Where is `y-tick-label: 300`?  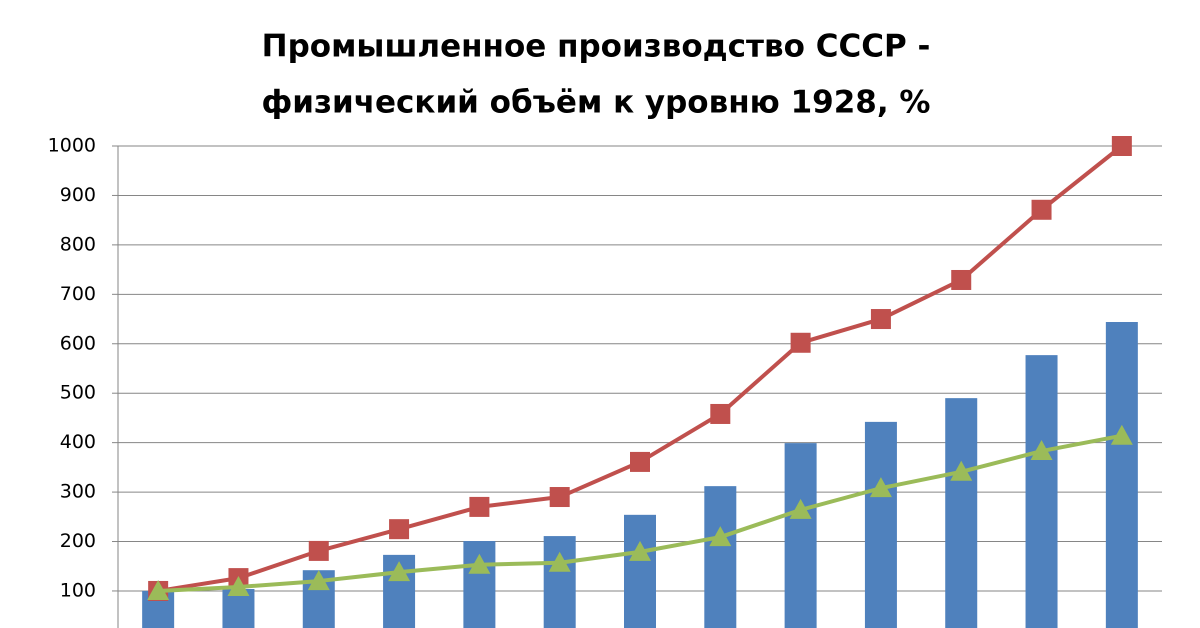
y-tick-label: 300 is located at coordinates (78, 492).